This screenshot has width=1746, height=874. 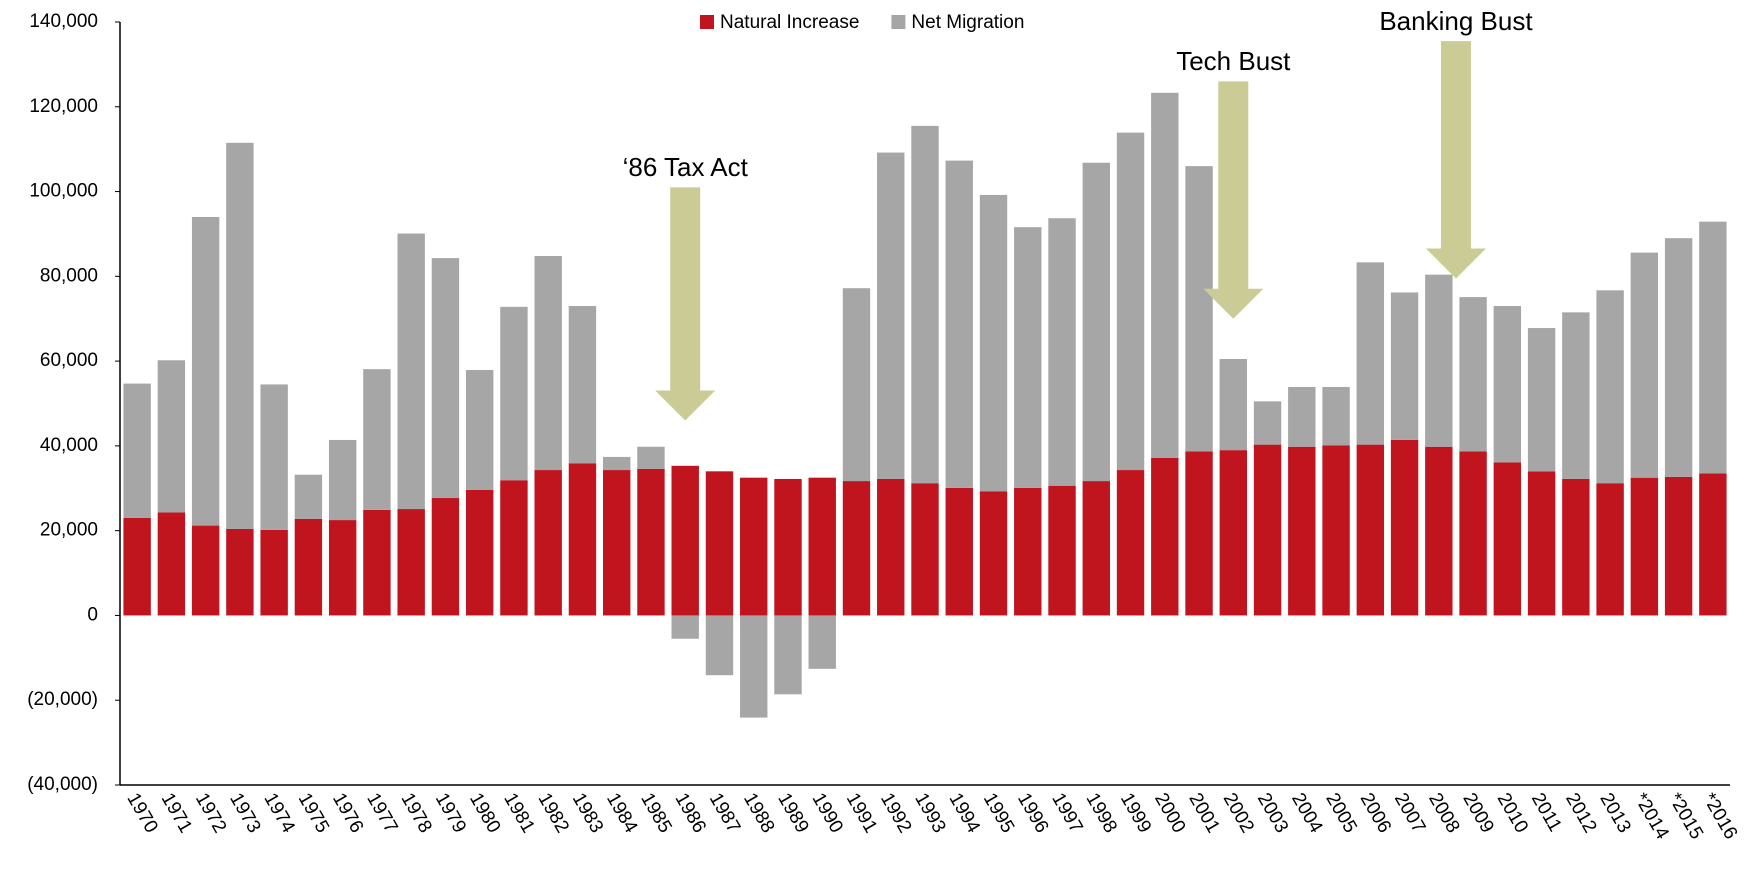 I want to click on annotation-label: Banking Bust, so click(x=1456, y=21).